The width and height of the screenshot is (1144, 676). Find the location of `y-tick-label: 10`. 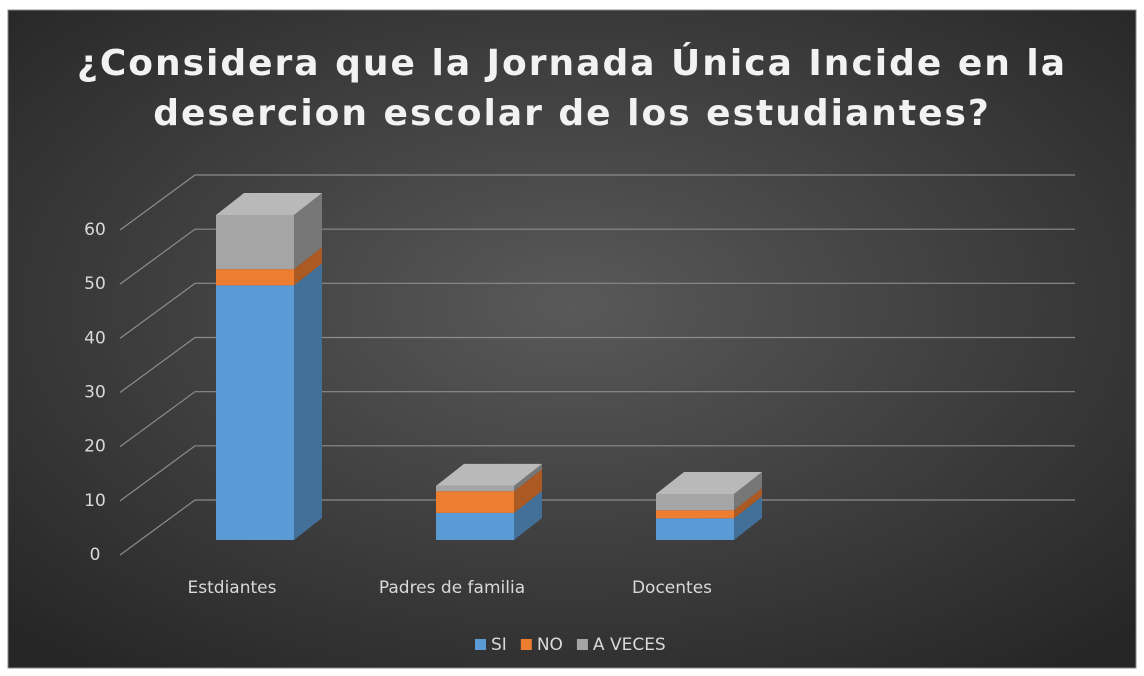

y-tick-label: 10 is located at coordinates (95, 501).